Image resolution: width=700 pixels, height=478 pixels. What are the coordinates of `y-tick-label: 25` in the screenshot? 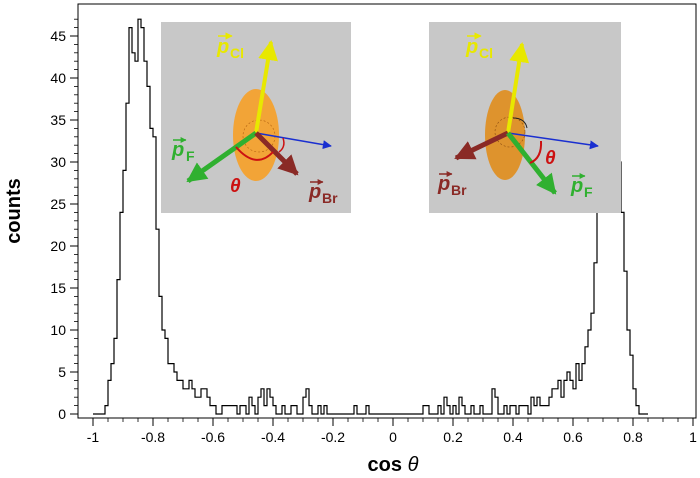 It's located at (58, 204).